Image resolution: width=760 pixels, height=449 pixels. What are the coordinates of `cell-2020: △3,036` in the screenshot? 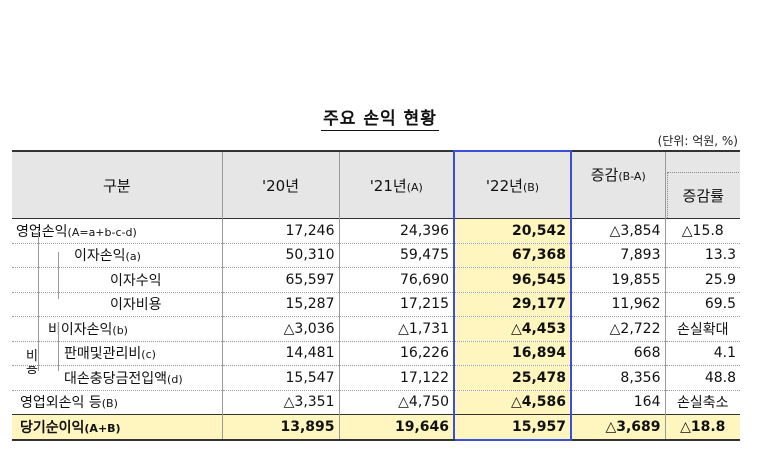 It's located at (280, 329).